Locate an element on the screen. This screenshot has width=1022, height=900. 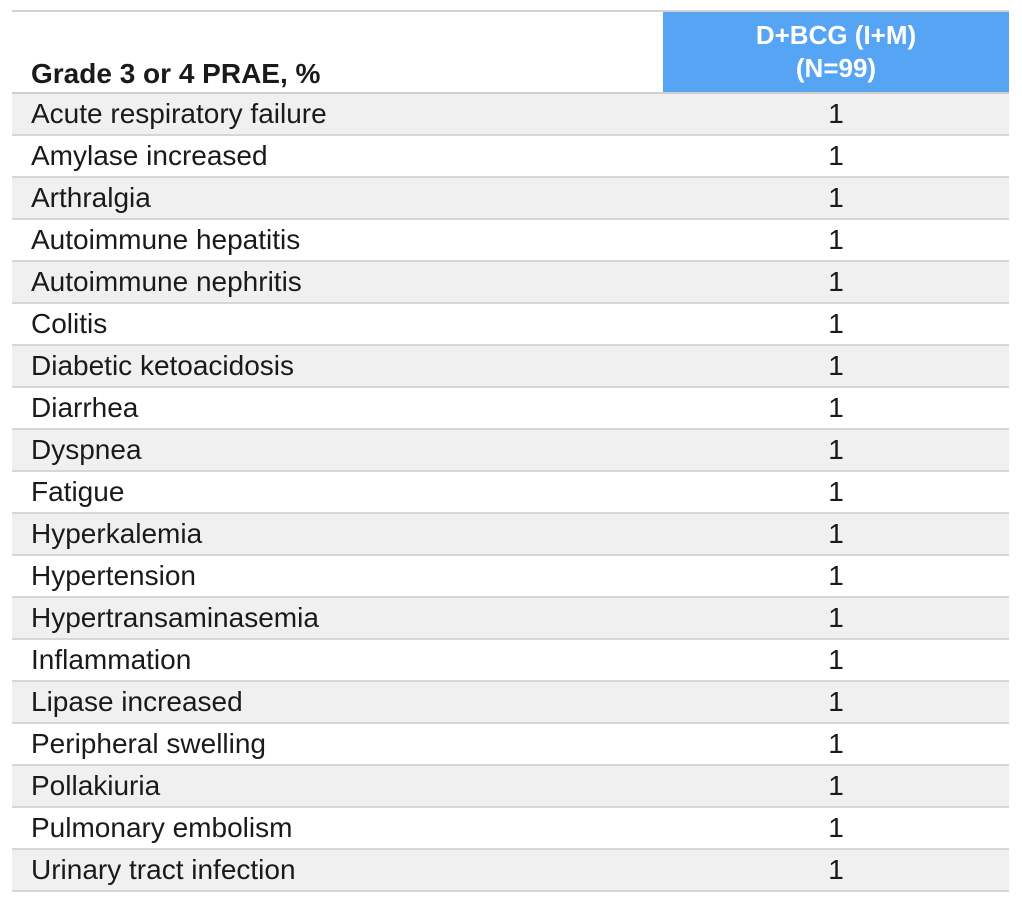
table-row: Fatigue 1 is located at coordinates (510, 493).